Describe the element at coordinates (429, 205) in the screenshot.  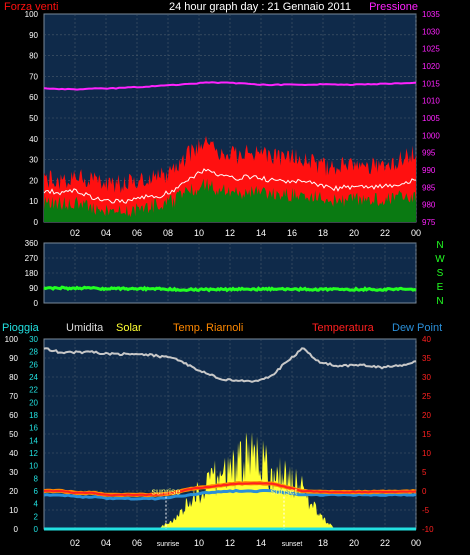
I see `pressure-y-tick: 980` at that location.